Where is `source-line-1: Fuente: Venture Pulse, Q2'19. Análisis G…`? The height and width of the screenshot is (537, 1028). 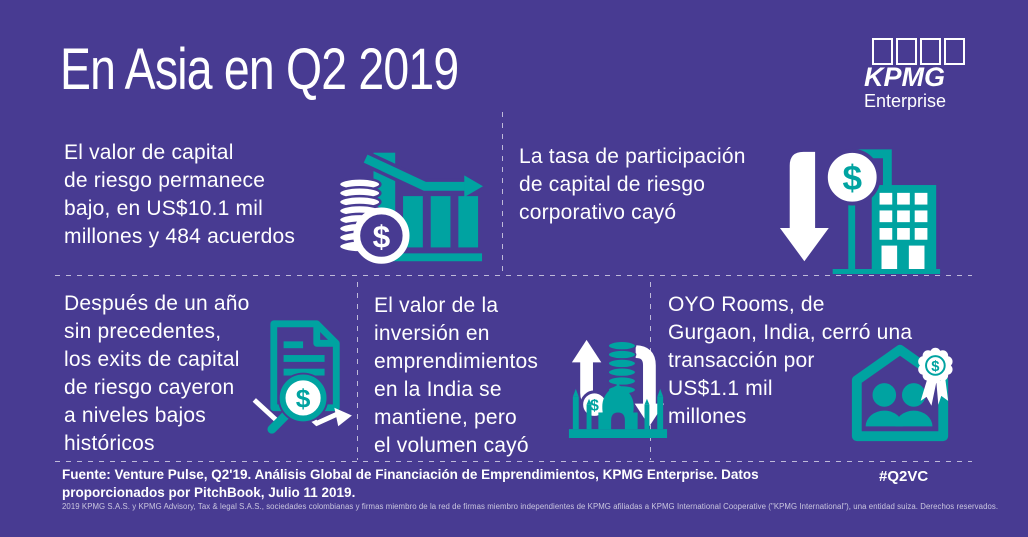
source-line-1: Fuente: Venture Pulse, Q2'19. Análisis G… is located at coordinates (410, 474).